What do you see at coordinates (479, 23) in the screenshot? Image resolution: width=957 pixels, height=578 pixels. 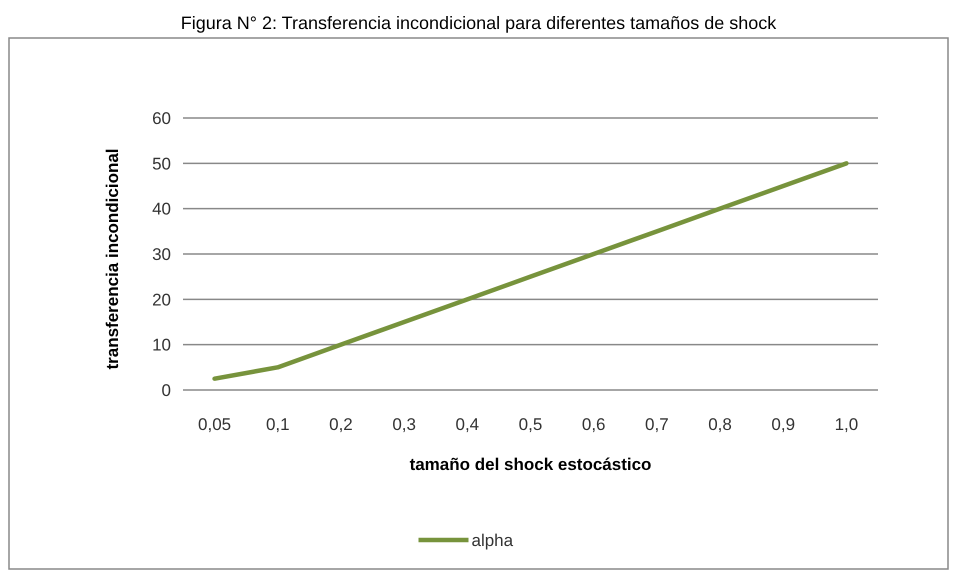 I see `chart-title: Figura N° 2: Transferencia incondicional para diferentes tamaños de shock` at bounding box center [479, 23].